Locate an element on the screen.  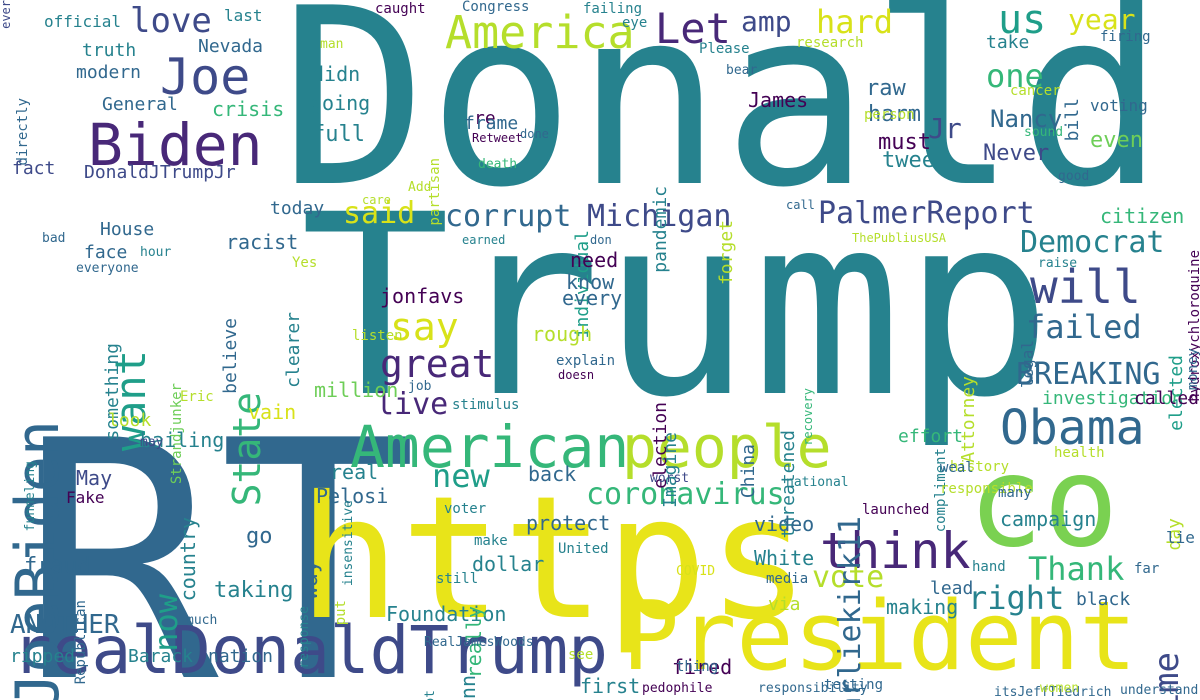
word-back: back is located at coordinates (552, 474).